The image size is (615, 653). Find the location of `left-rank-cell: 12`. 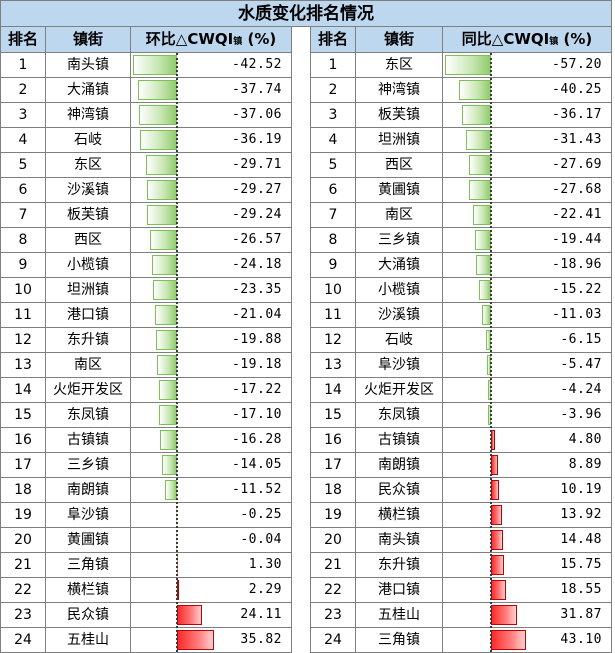

left-rank-cell: 12 is located at coordinates (23, 340).